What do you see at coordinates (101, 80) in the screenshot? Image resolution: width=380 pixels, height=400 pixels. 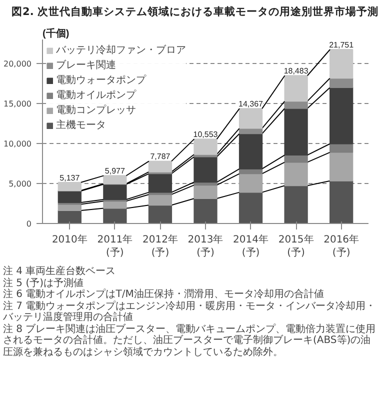 I see `legend-label: 電動ウォータポンプ` at bounding box center [101, 80].